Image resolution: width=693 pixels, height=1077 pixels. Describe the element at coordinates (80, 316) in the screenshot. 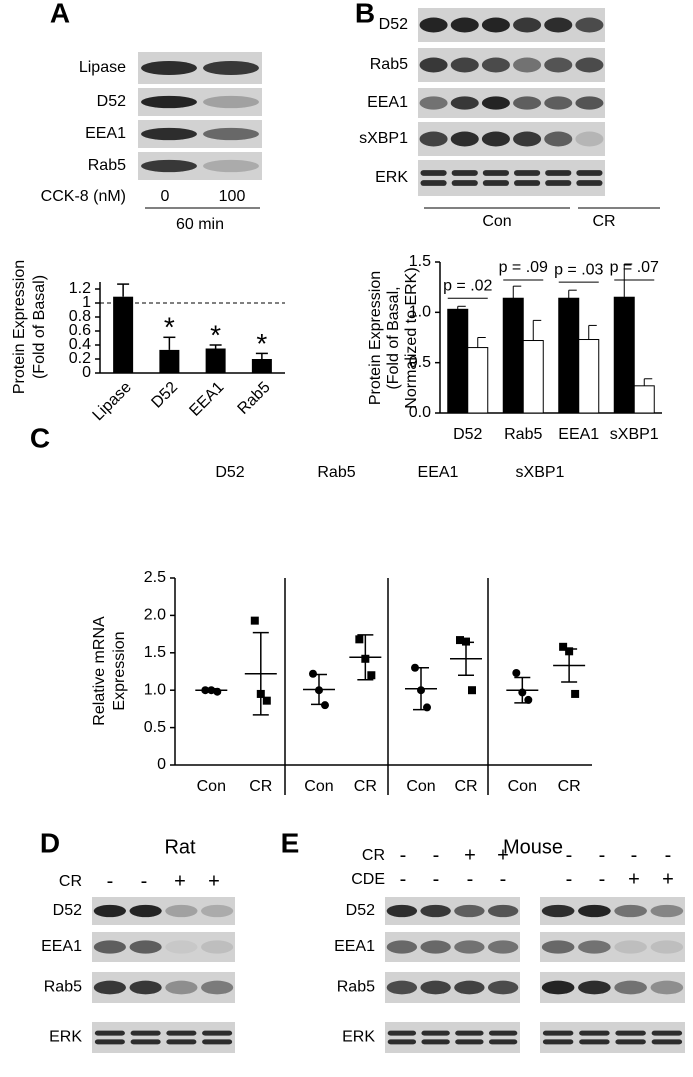

I see `y-tick-label: 0.8` at that location.